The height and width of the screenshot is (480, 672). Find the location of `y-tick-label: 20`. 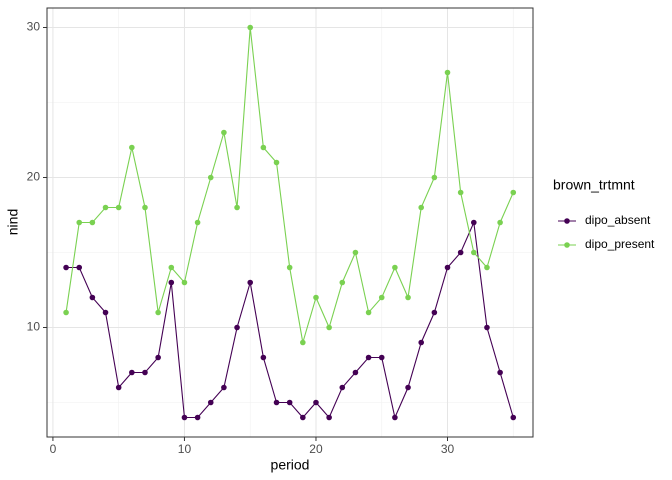

y-tick-label: 20 is located at coordinates (34, 177).